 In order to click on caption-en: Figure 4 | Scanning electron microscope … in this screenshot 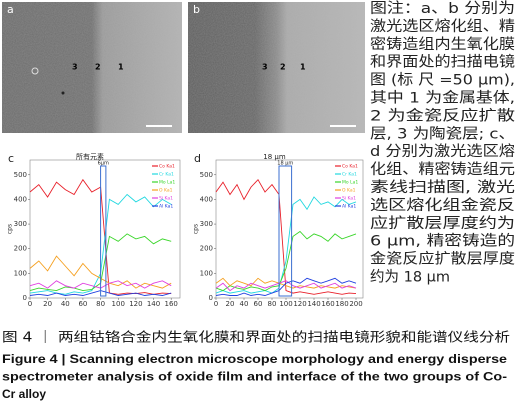, I will do `click(254, 359)`.